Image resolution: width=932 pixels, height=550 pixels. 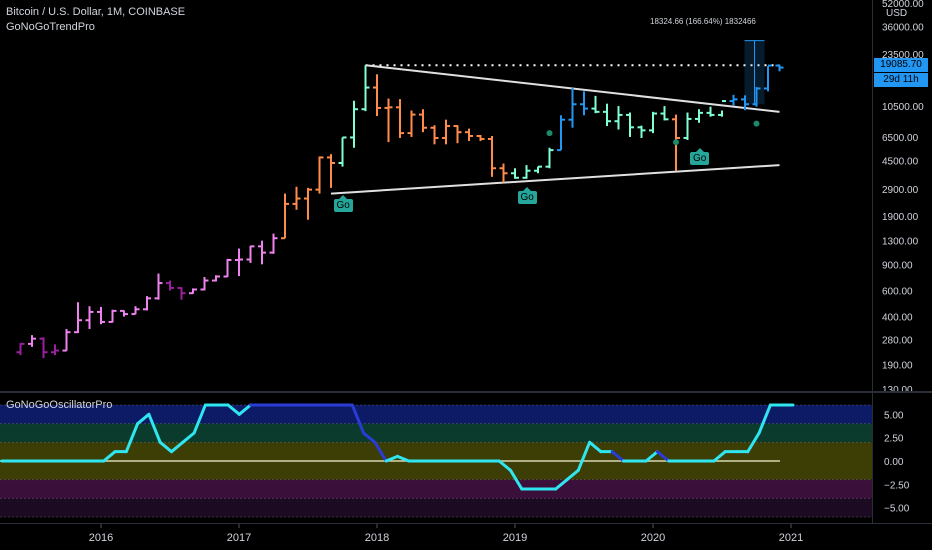 I want to click on time-tick-label: 2018, so click(x=377, y=538).